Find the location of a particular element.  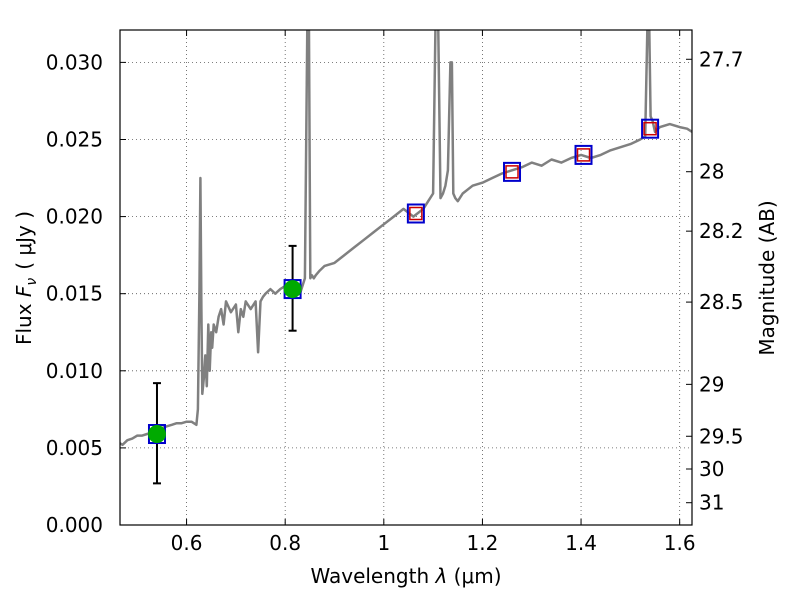

right-tick-label: 28 is located at coordinates (711, 172).